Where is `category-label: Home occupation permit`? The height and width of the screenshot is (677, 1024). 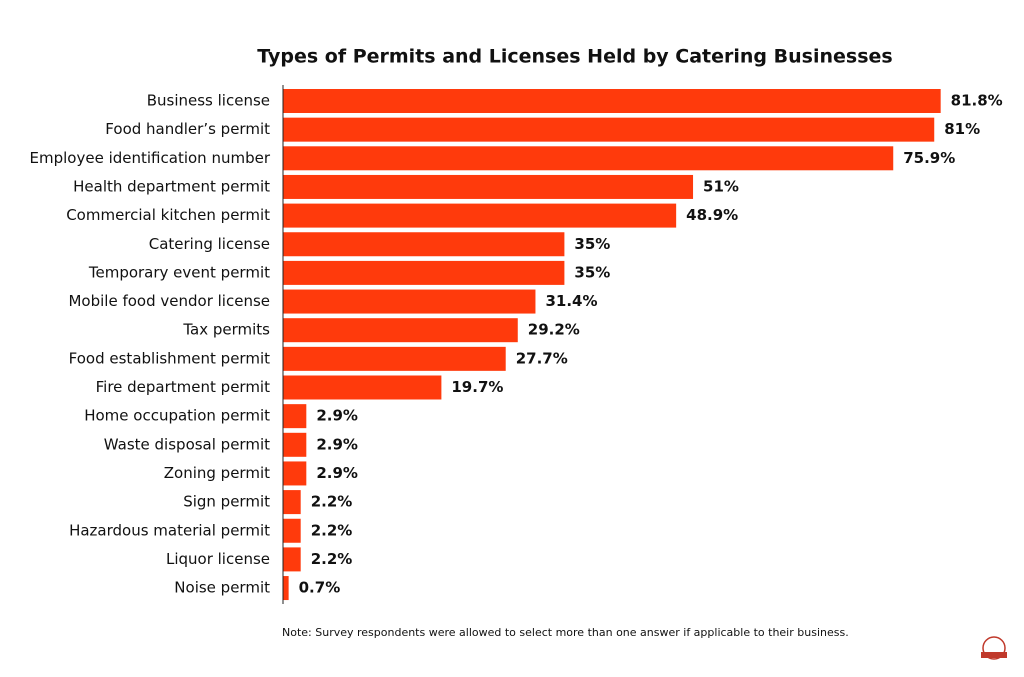 category-label: Home occupation permit is located at coordinates (177, 416).